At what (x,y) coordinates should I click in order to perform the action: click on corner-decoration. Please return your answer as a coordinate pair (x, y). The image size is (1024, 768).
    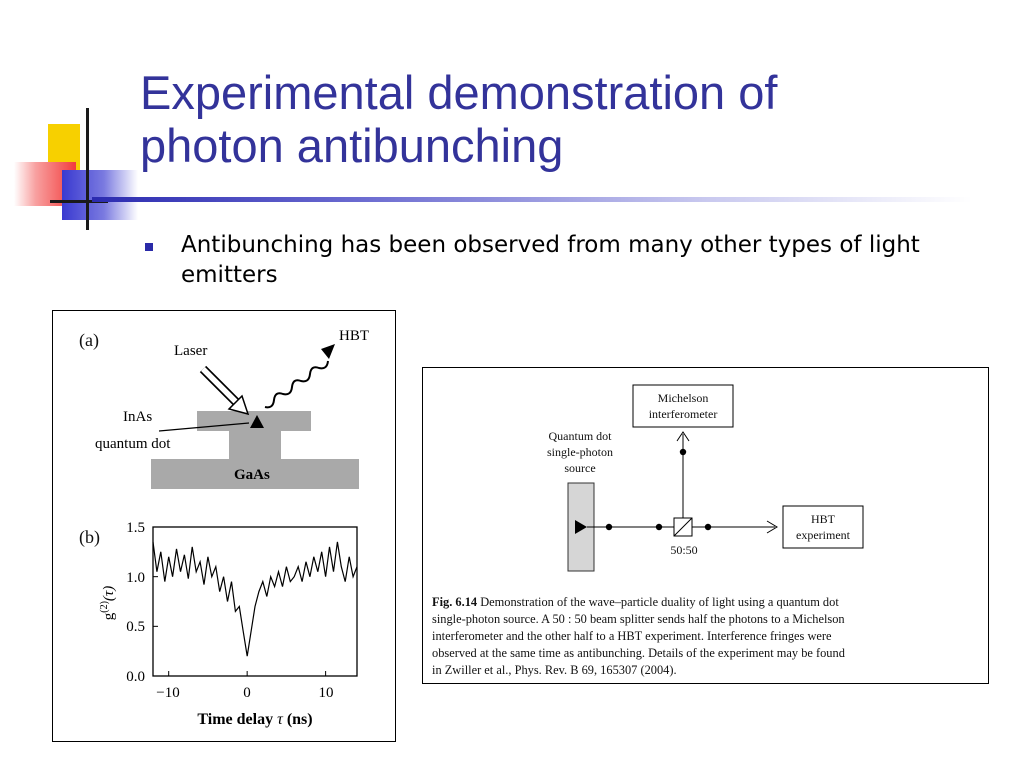
    Looking at the image, I should click on (70, 165).